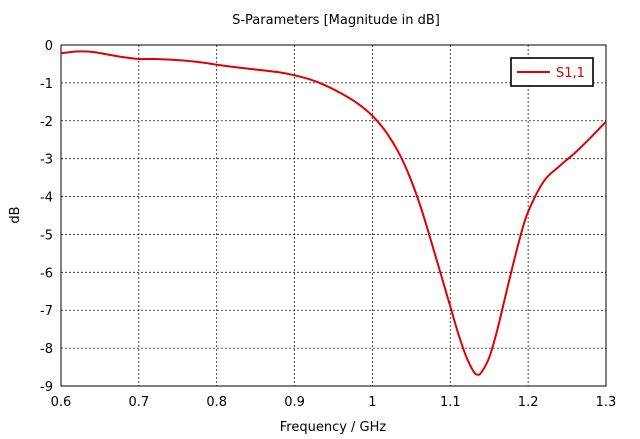 This screenshot has height=439, width=640. I want to click on x-tick-label: 1, so click(372, 402).